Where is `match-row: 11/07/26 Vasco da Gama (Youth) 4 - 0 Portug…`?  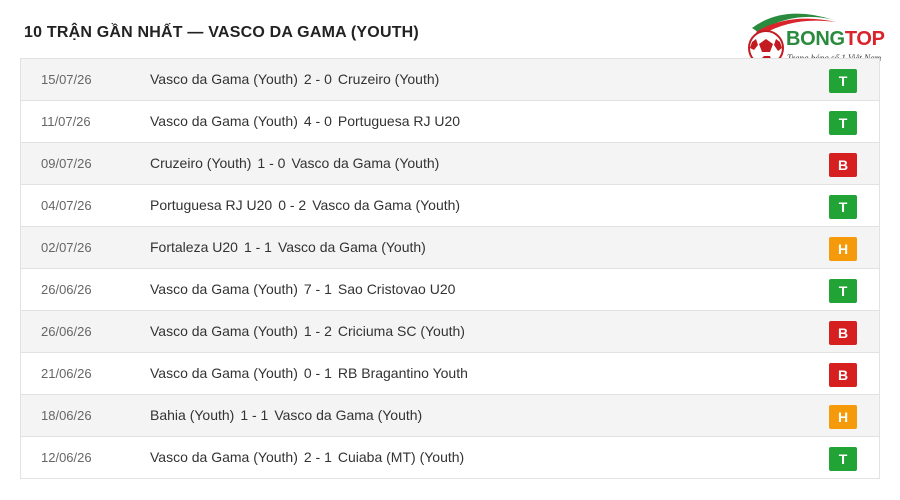 match-row: 11/07/26 Vasco da Gama (Youth) 4 - 0 Portug… is located at coordinates (450, 122).